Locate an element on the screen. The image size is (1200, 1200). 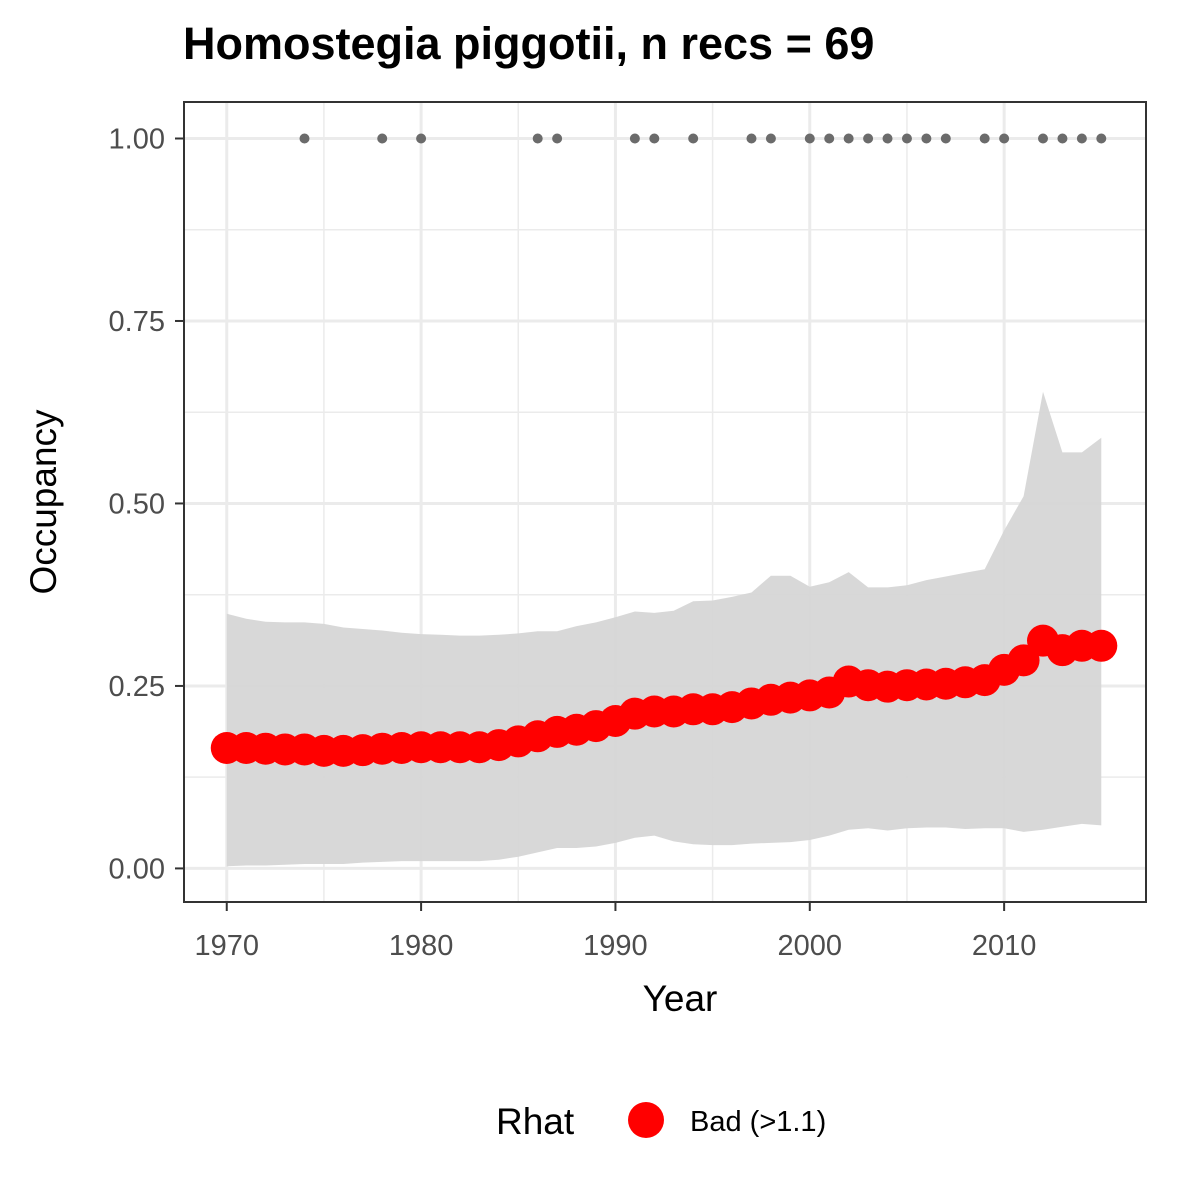
x-tick-label: 1970 is located at coordinates (226, 946).